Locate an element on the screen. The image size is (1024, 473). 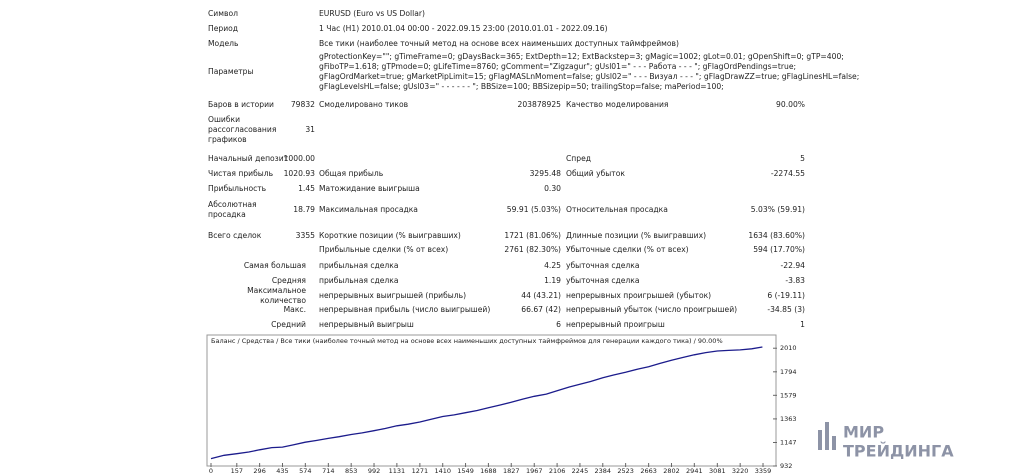
x-tick-label: 3081 is located at coordinates (717, 470).